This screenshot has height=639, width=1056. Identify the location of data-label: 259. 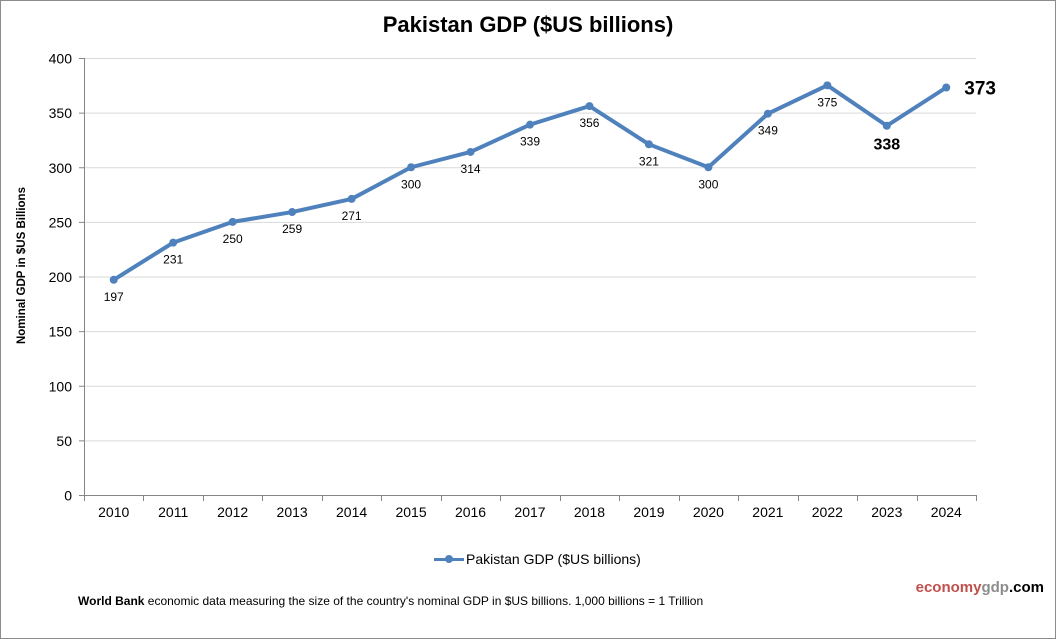
(292, 229).